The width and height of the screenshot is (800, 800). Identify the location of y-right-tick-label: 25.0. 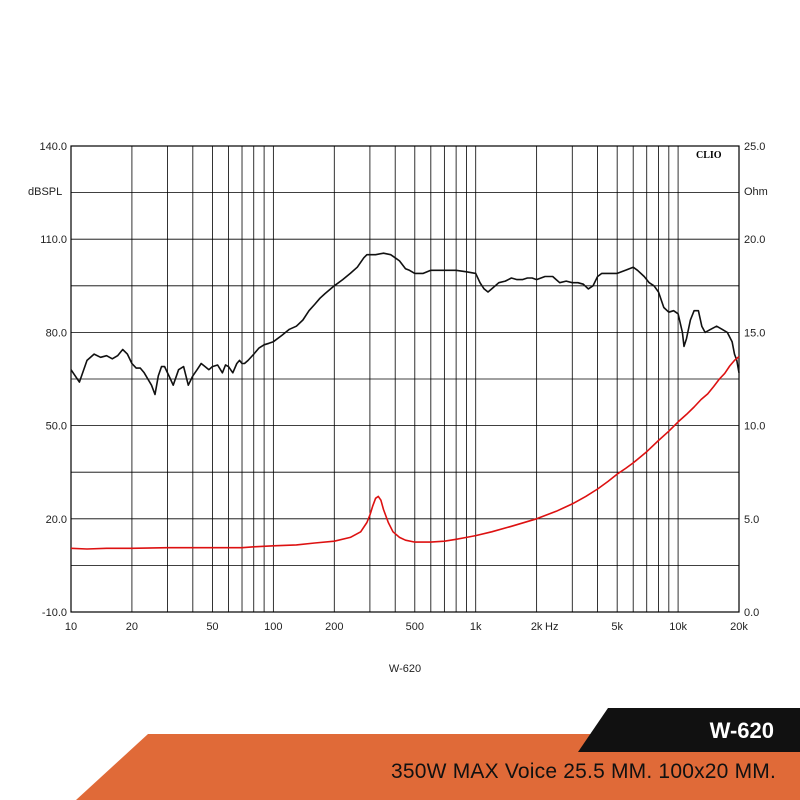
(754, 147).